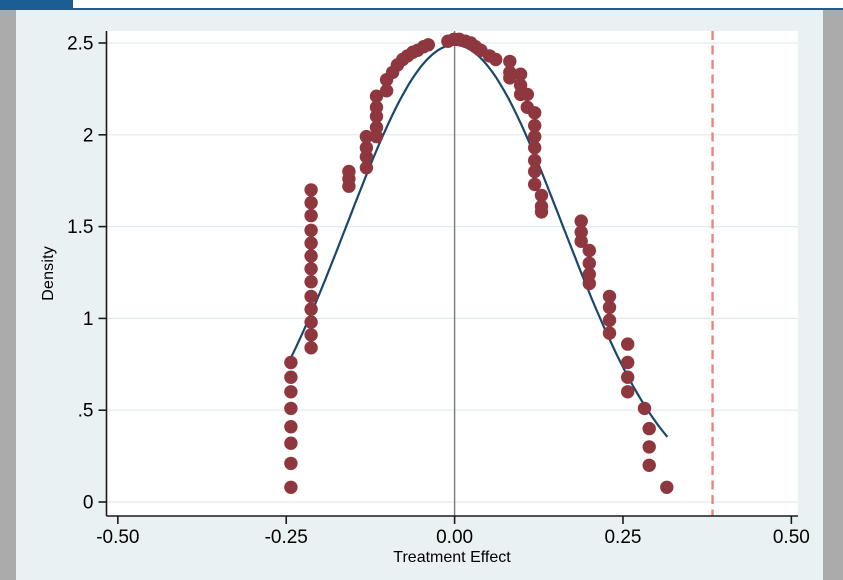  What do you see at coordinates (117, 537) in the screenshot?
I see `x-tick-label: -0.50` at bounding box center [117, 537].